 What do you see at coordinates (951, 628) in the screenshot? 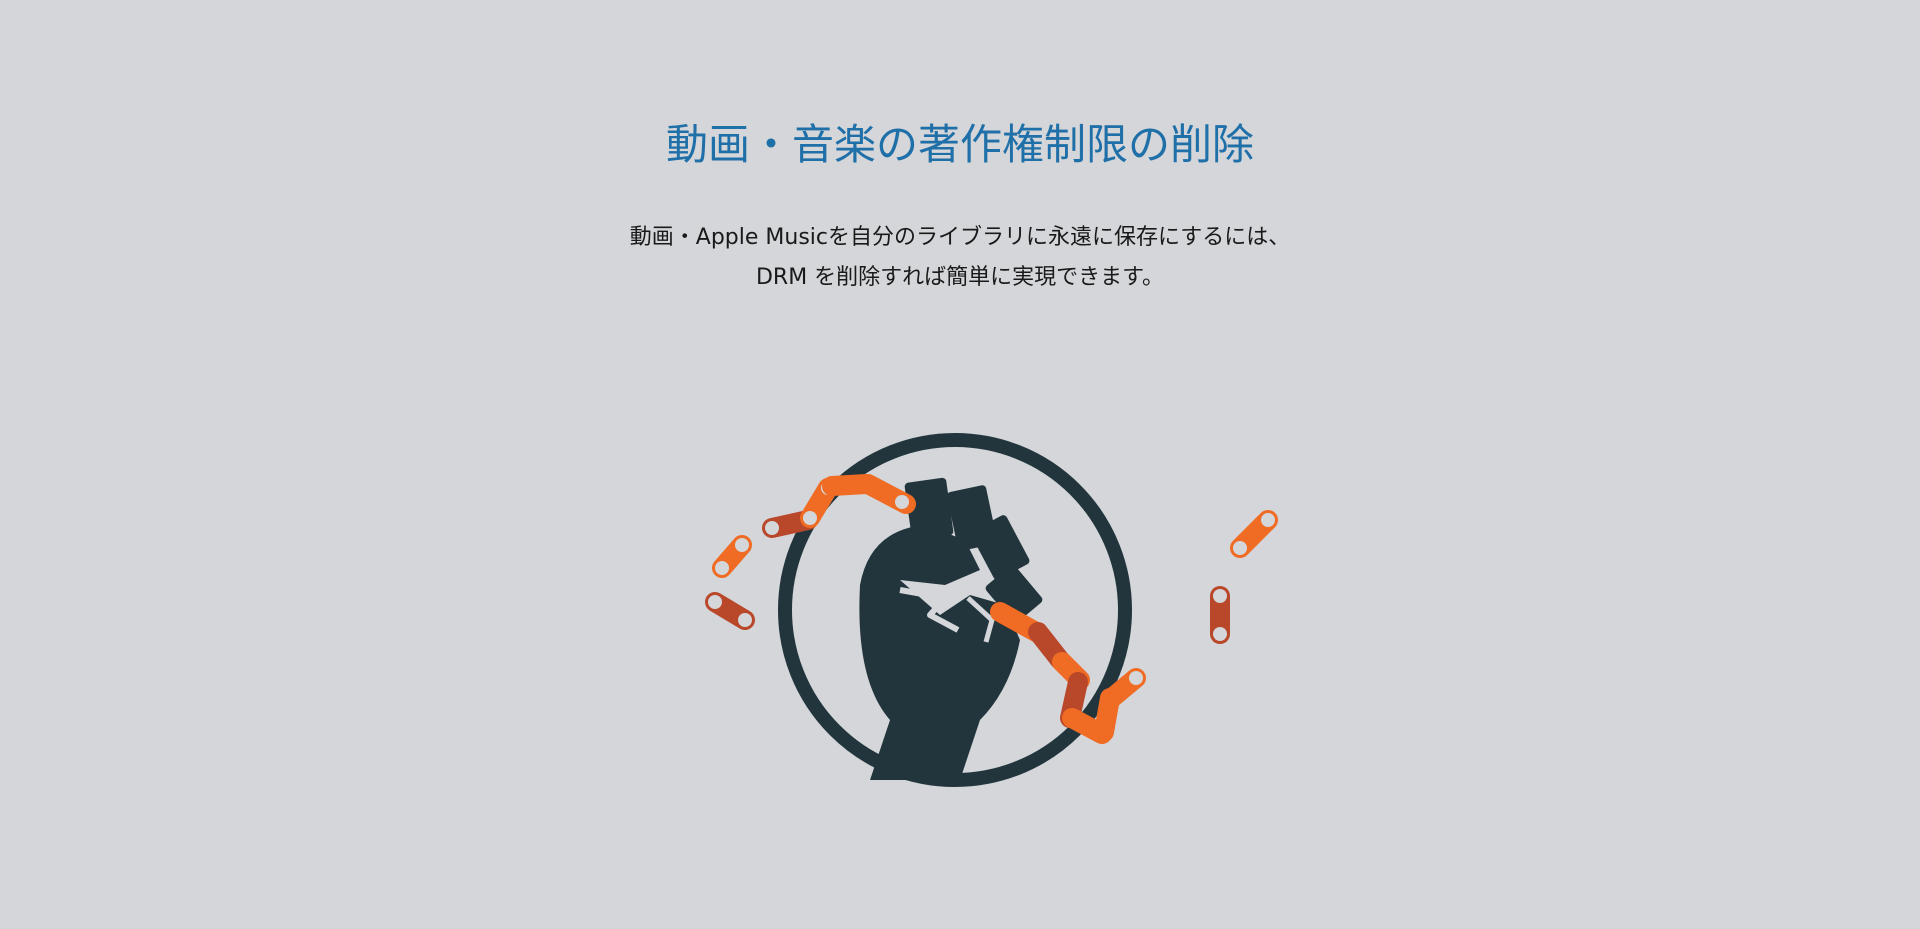
I see `fist-shape` at bounding box center [951, 628].